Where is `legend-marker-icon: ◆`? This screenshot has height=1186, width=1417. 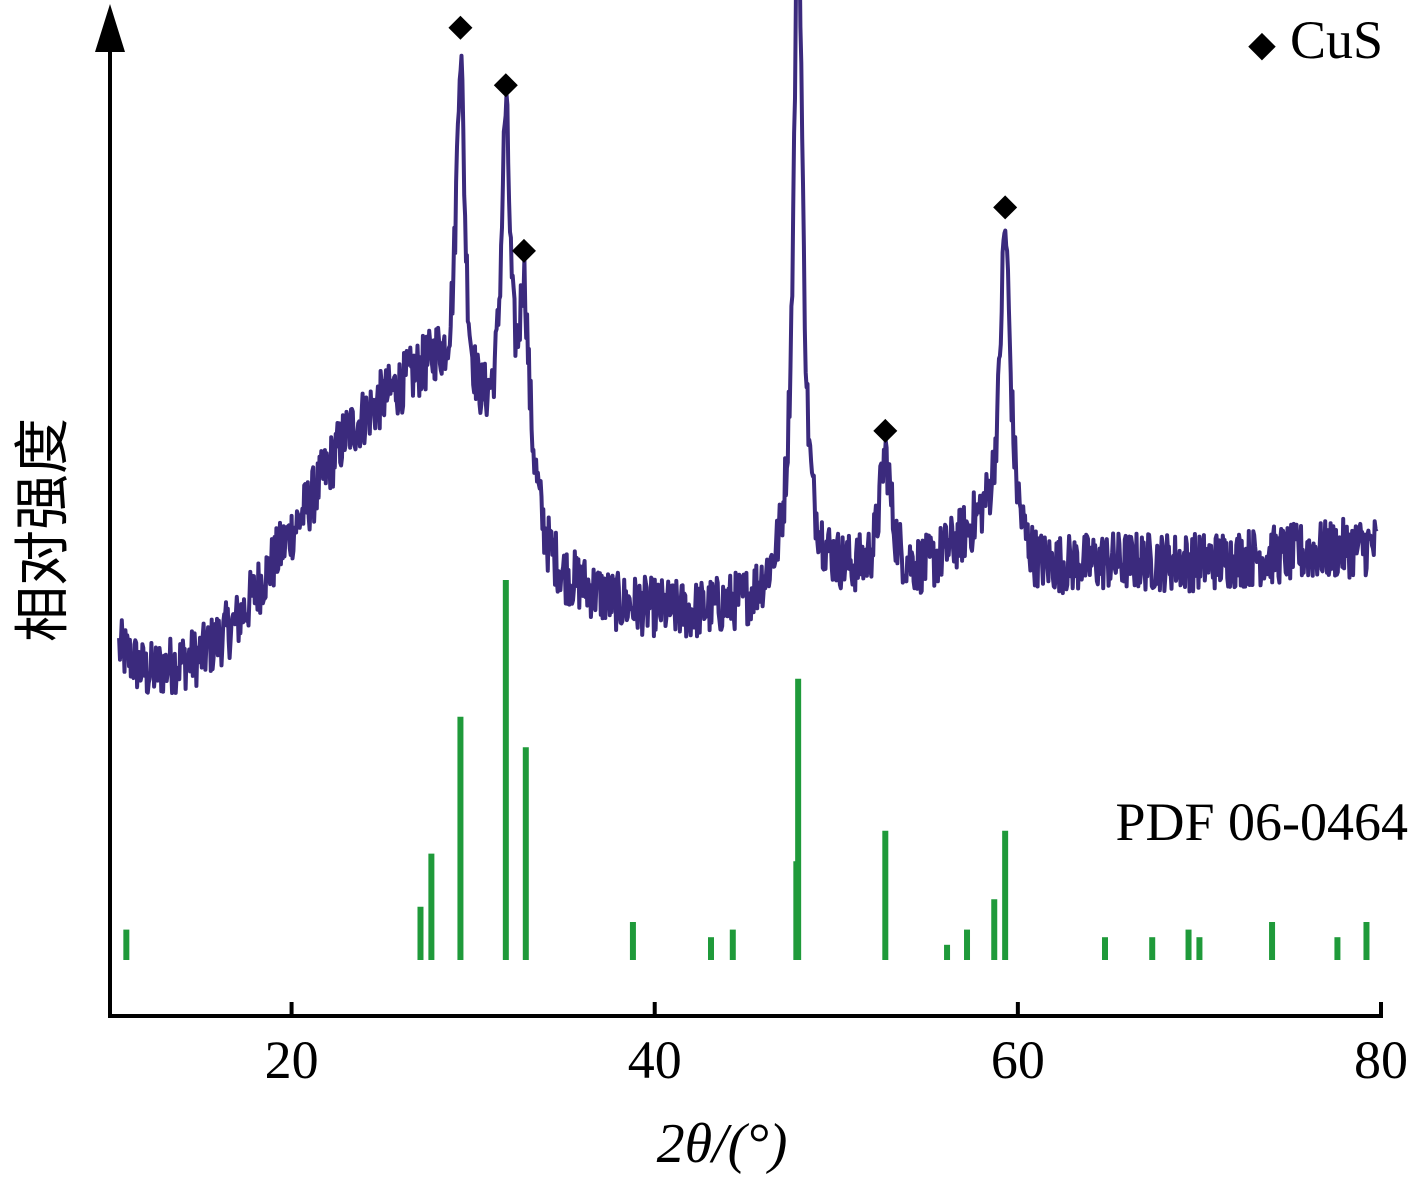 legend-marker-icon: ◆ is located at coordinates (1262, 44).